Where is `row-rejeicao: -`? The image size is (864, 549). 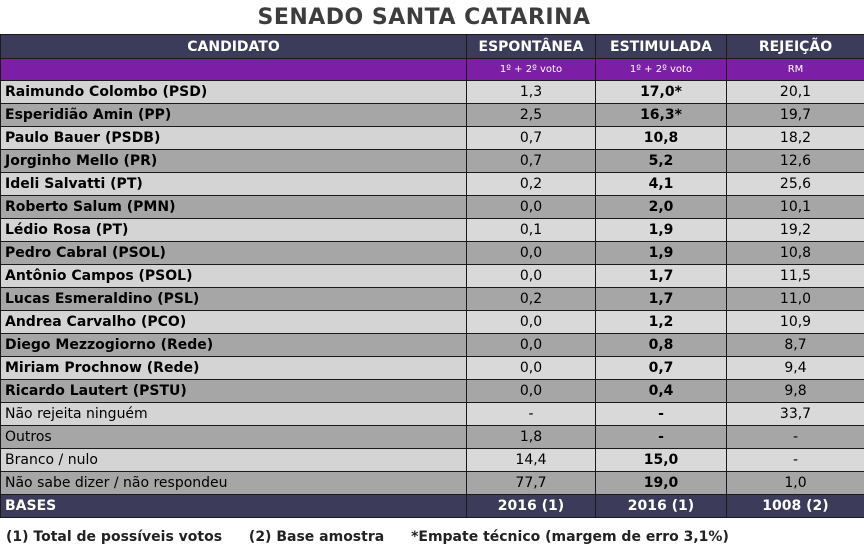 row-rejeicao: - is located at coordinates (795, 460).